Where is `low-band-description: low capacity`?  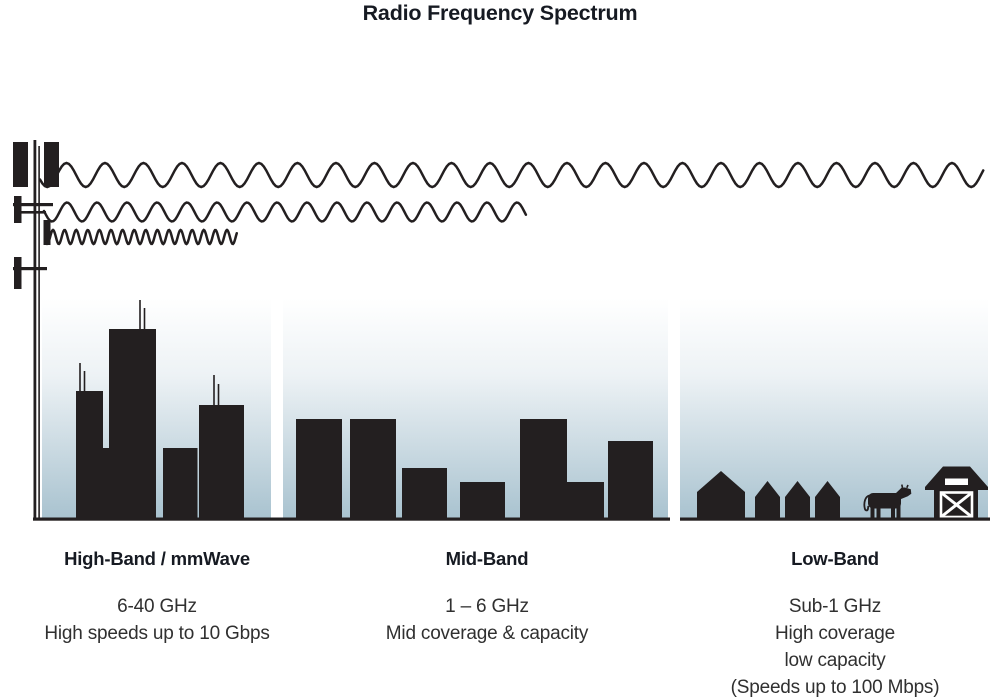 low-band-description: low capacity is located at coordinates (835, 660).